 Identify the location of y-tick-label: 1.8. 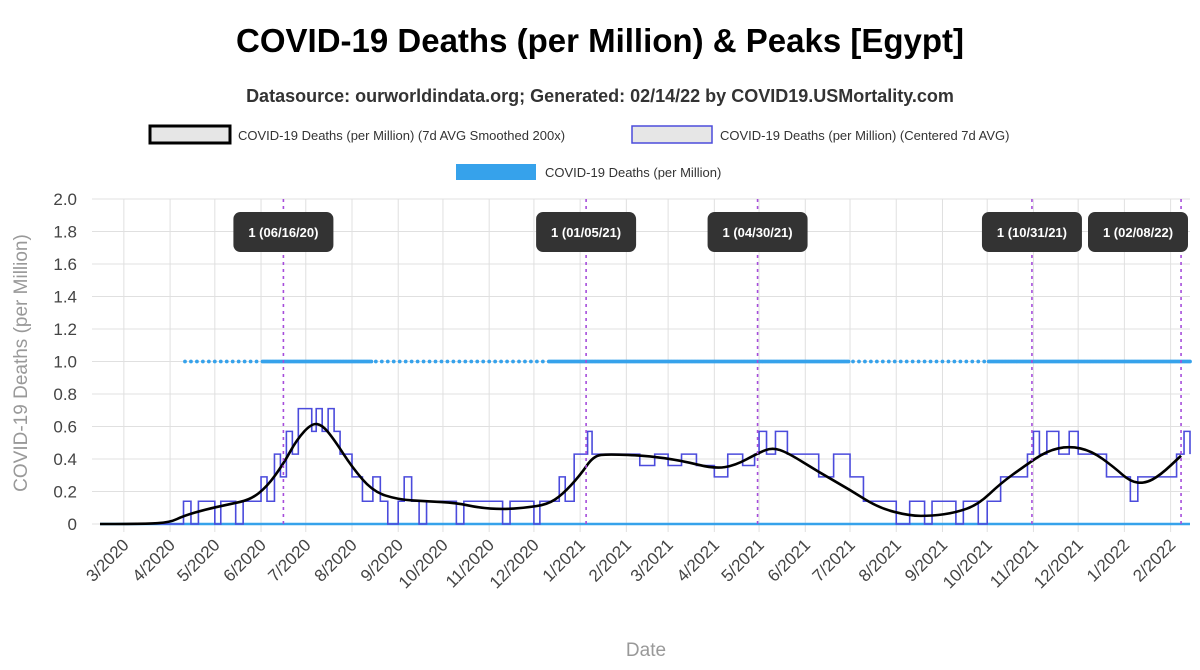
(65, 232).